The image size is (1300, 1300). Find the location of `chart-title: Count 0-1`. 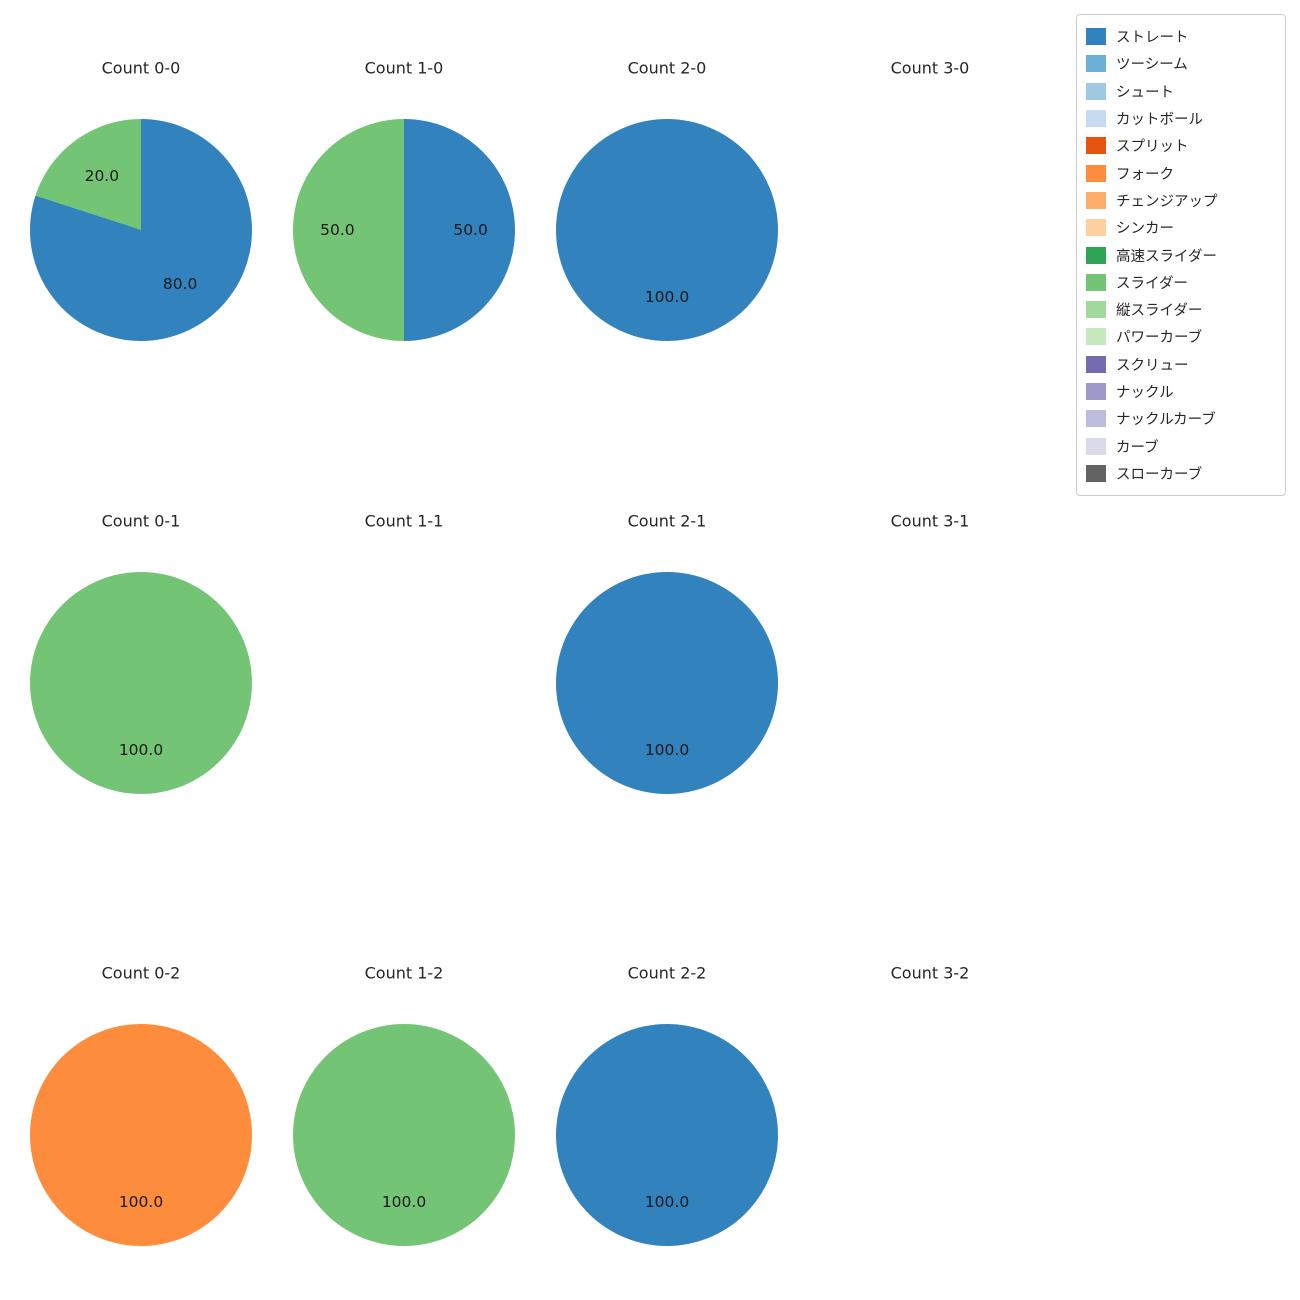

chart-title: Count 0-1 is located at coordinates (141, 521).